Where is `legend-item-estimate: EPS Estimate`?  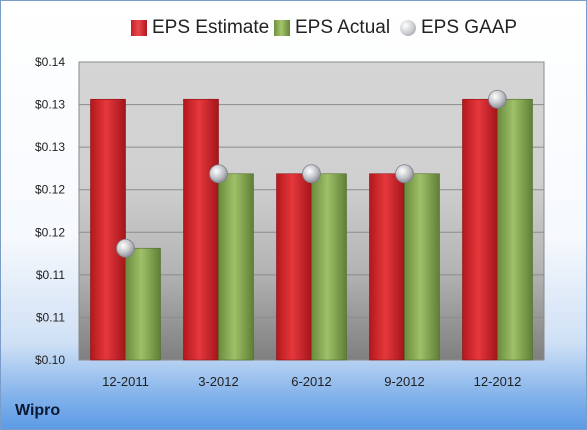
legend-item-estimate: EPS Estimate is located at coordinates (200, 28).